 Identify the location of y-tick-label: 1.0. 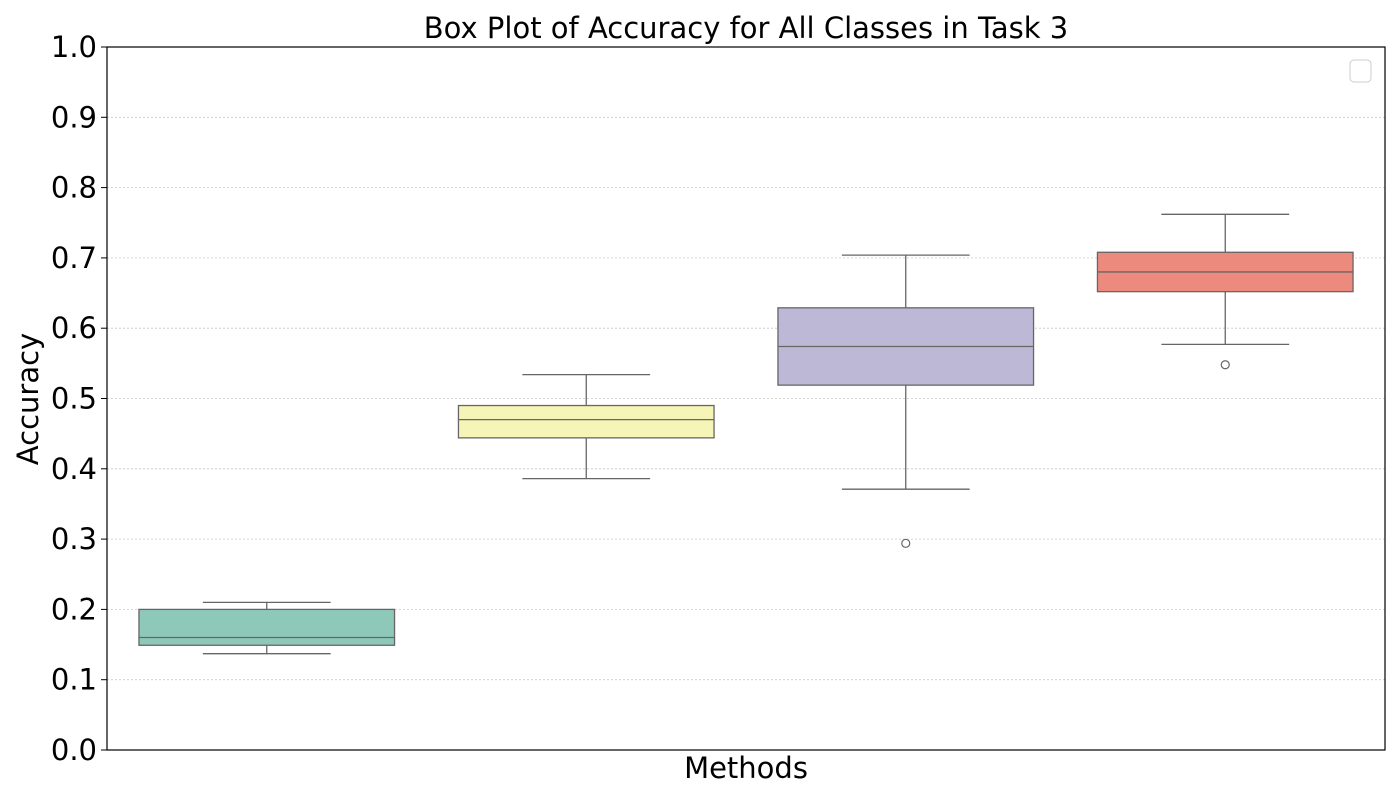
(74, 47).